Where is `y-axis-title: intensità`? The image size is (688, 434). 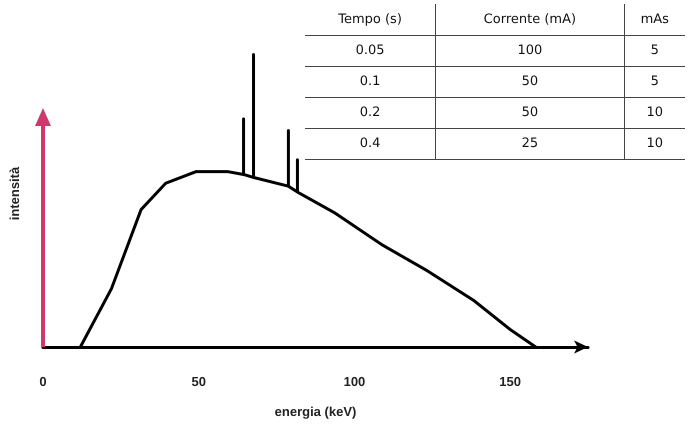 y-axis-title: intensità is located at coordinates (14, 193).